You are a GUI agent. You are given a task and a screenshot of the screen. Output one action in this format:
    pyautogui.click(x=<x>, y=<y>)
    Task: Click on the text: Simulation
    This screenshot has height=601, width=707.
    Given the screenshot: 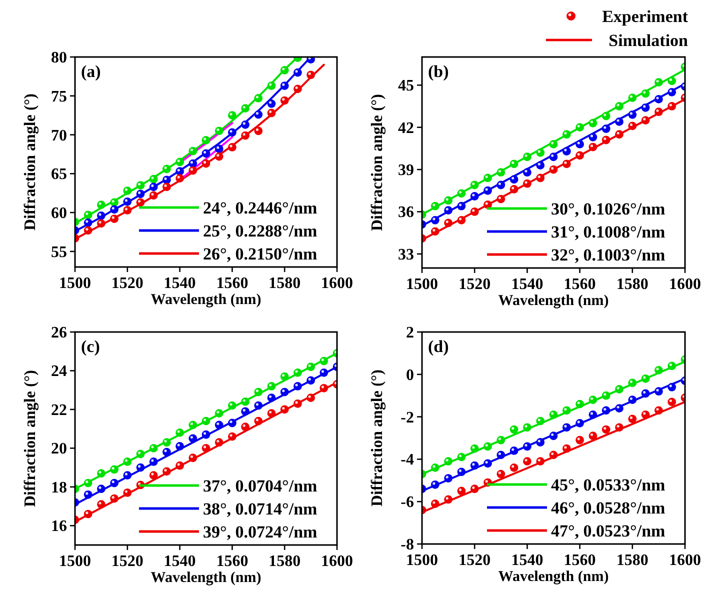 What is the action you would take?
    pyautogui.click(x=648, y=40)
    